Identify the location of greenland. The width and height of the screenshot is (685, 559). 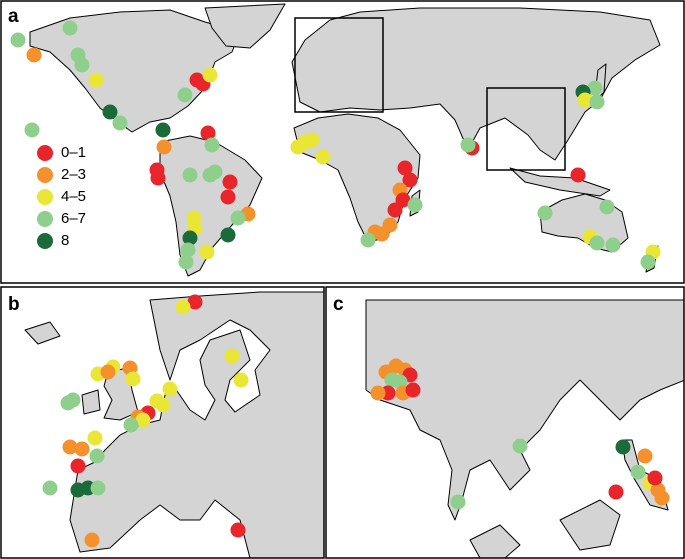
(245, 26).